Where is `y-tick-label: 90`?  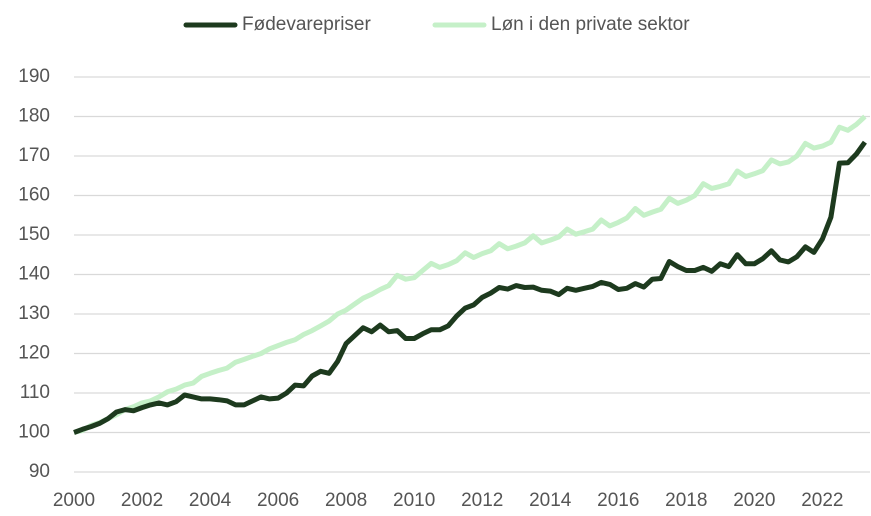 y-tick-label: 90 is located at coordinates (39, 471).